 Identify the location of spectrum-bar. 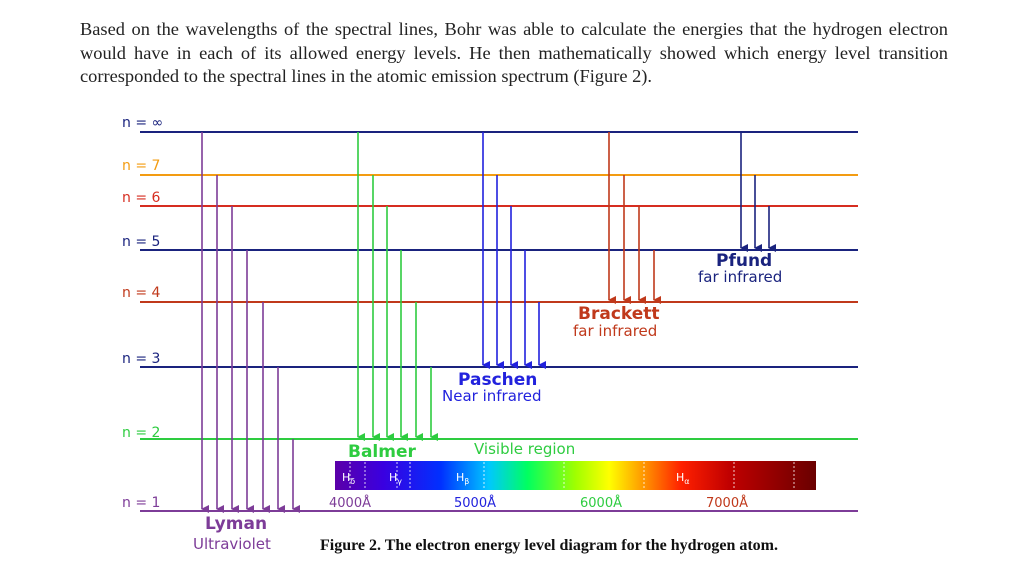
(575, 475).